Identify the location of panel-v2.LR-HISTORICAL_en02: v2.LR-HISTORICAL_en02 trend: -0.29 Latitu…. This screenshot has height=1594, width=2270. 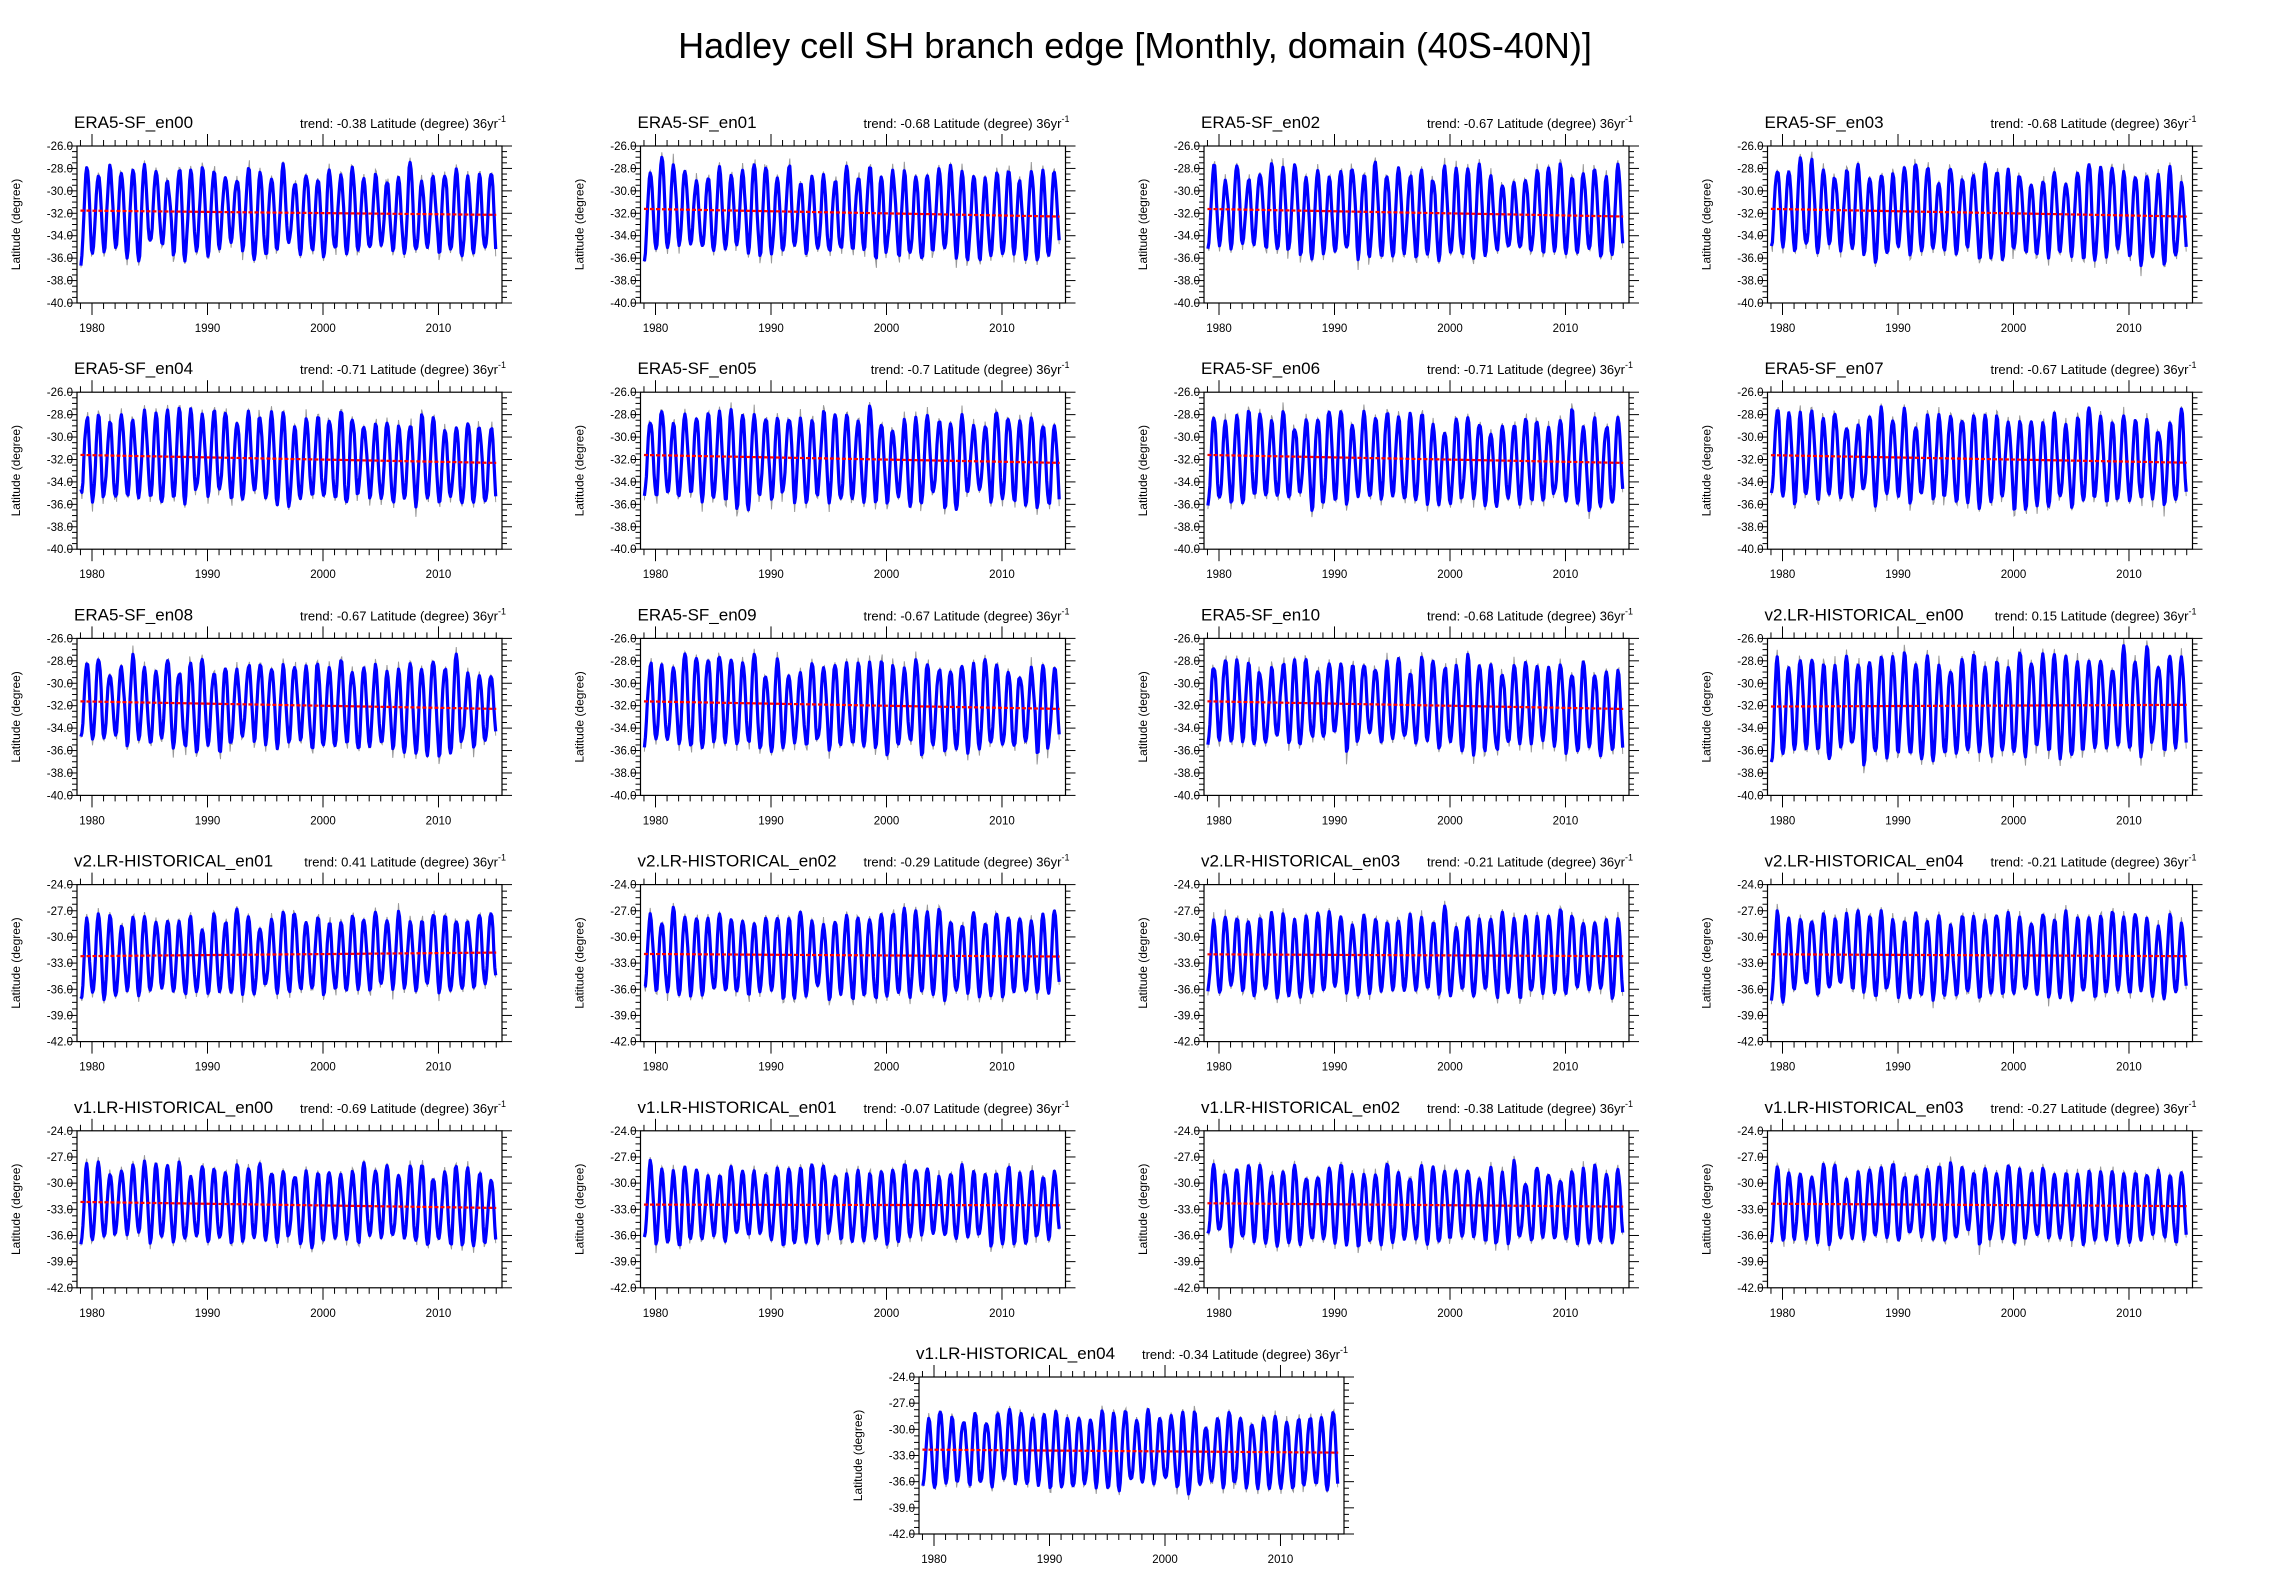
(824, 963).